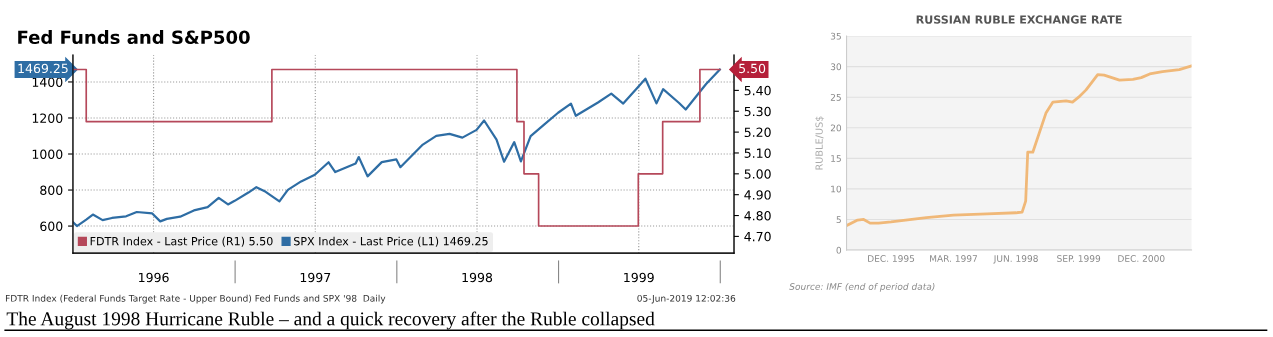  I want to click on y-tick-label: 1200, so click(47, 118).